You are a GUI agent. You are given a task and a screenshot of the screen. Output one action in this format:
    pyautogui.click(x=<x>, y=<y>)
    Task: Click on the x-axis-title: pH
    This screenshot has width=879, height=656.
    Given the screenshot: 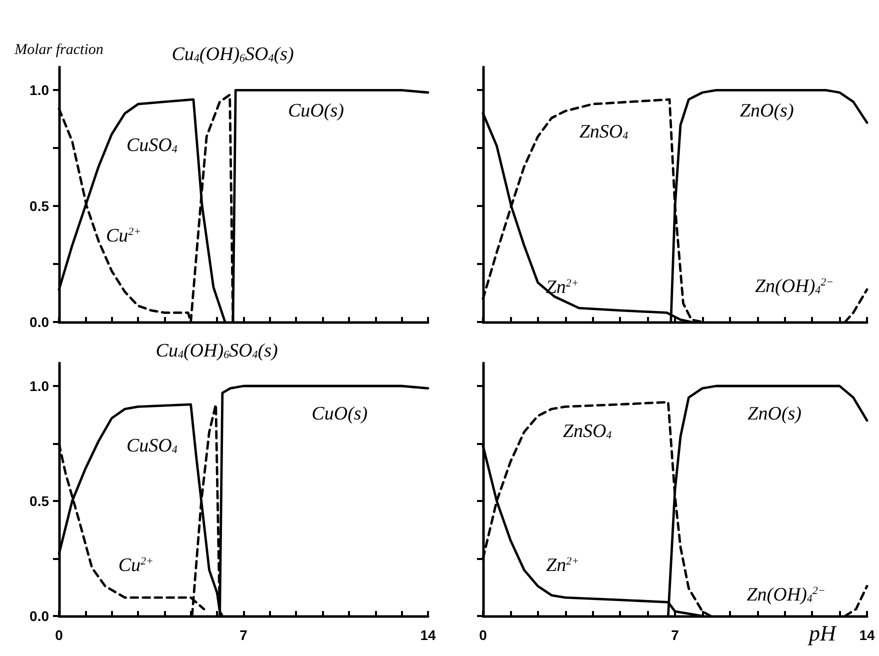 What is the action you would take?
    pyautogui.click(x=822, y=633)
    